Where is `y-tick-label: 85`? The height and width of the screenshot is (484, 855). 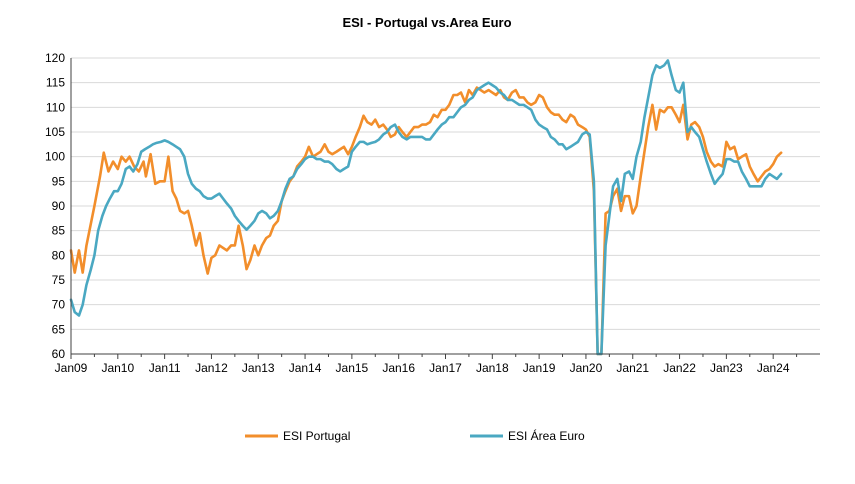
y-tick-label: 85 is located at coordinates (59, 231).